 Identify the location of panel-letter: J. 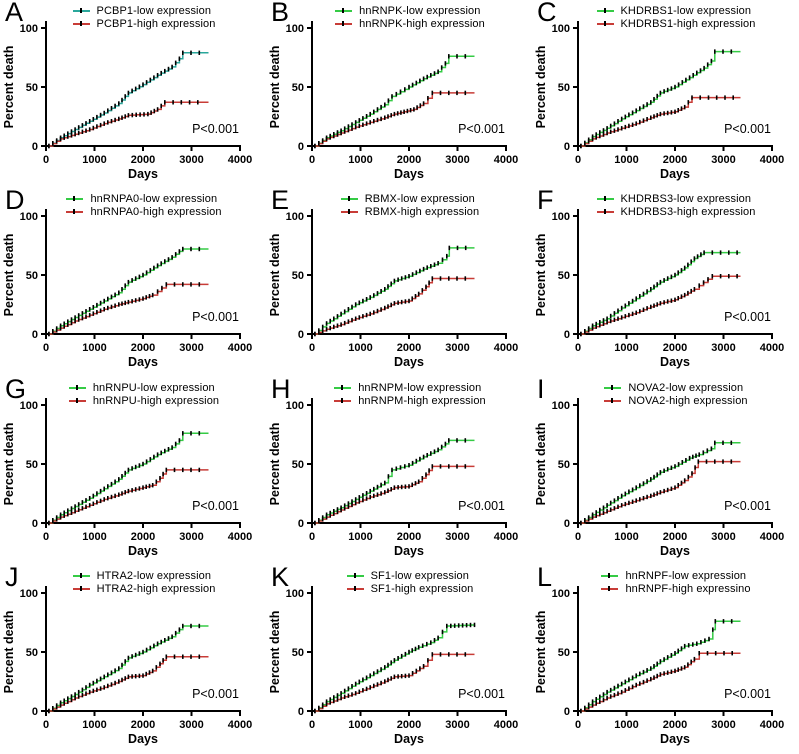
(12, 577).